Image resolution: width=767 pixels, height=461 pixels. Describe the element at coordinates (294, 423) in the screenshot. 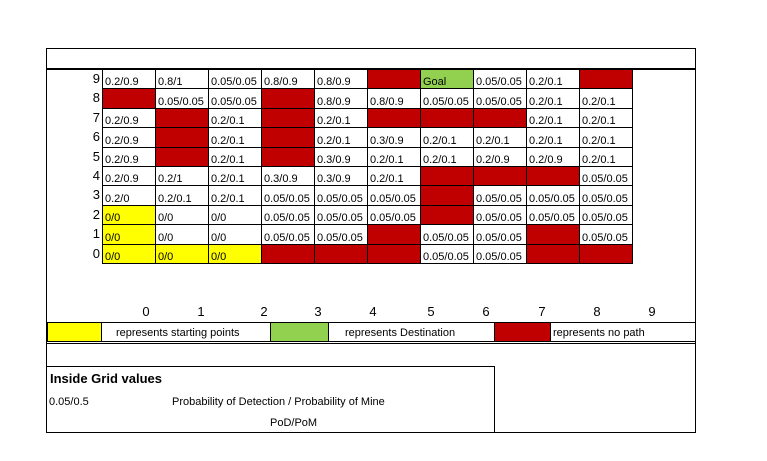

I see `info-abbreviation: PoD/PoM` at that location.